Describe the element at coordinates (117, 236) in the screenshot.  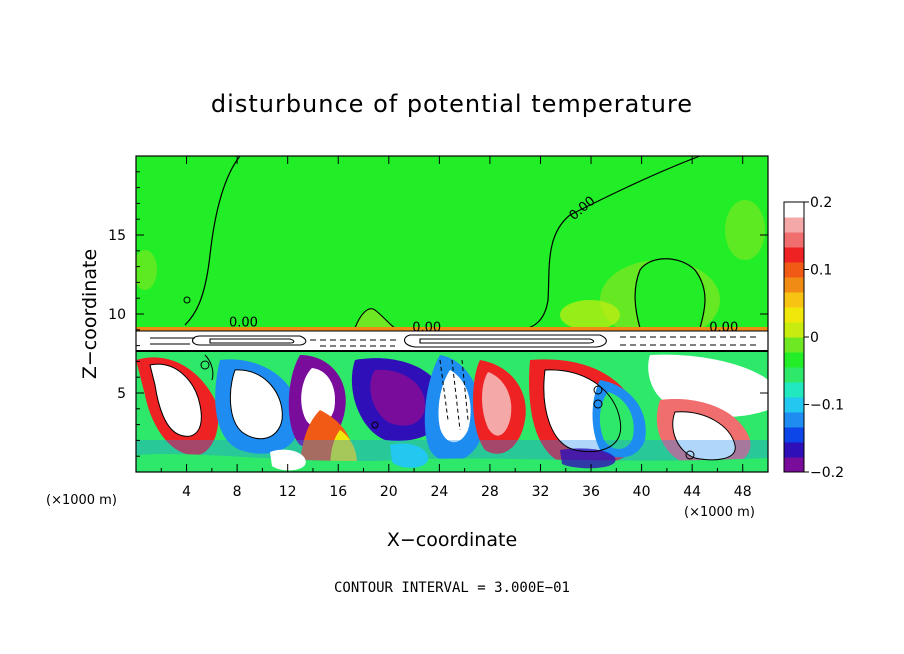
I see `y-tick-label: 15` at that location.